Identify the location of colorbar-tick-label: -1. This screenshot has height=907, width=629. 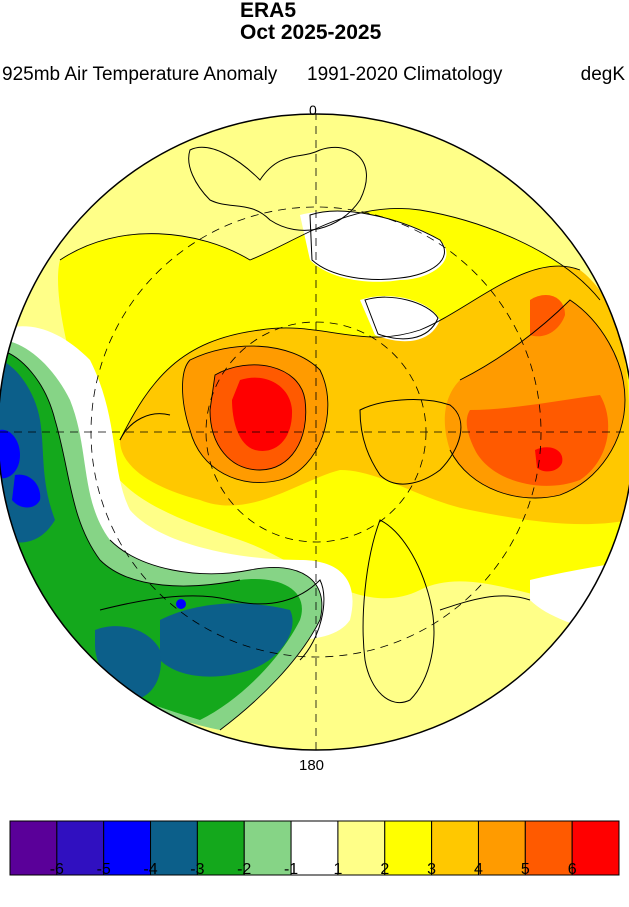
(291, 869).